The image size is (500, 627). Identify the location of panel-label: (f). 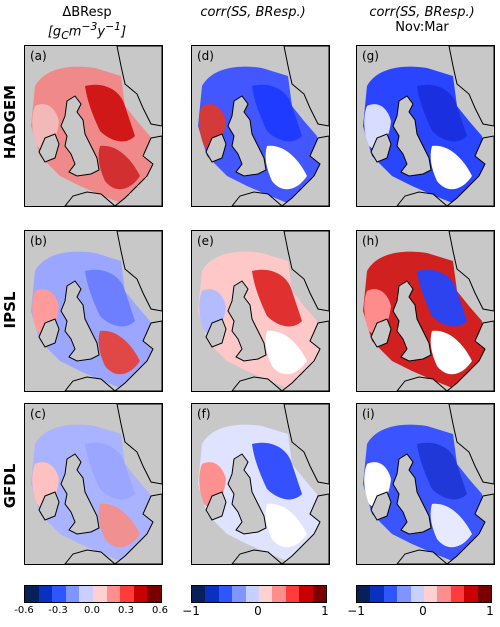
(204, 414).